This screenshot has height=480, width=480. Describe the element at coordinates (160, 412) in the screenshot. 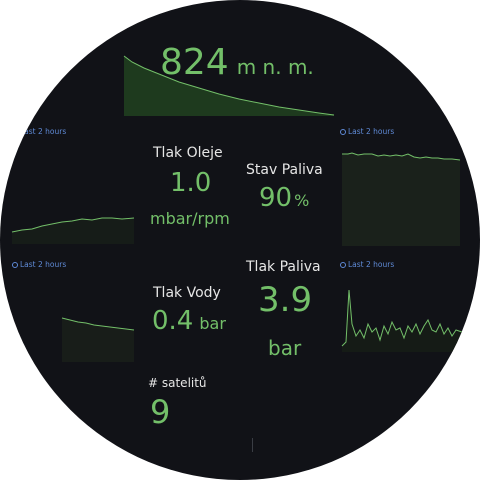

I see `satellites-value: 9` at that location.